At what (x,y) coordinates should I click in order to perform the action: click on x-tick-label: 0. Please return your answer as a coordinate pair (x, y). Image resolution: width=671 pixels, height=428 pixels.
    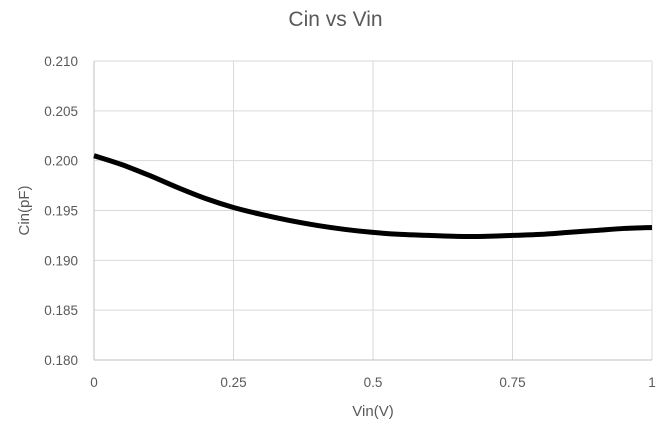
    Looking at the image, I should click on (94, 382).